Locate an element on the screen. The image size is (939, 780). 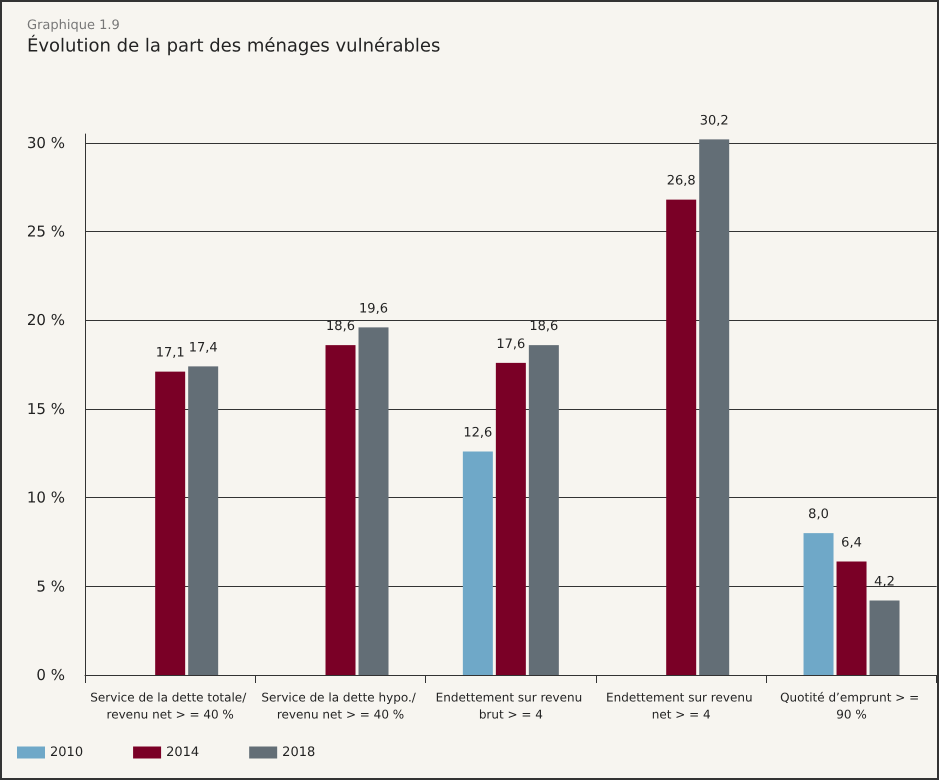
legend-label: 2010 is located at coordinates (67, 752).